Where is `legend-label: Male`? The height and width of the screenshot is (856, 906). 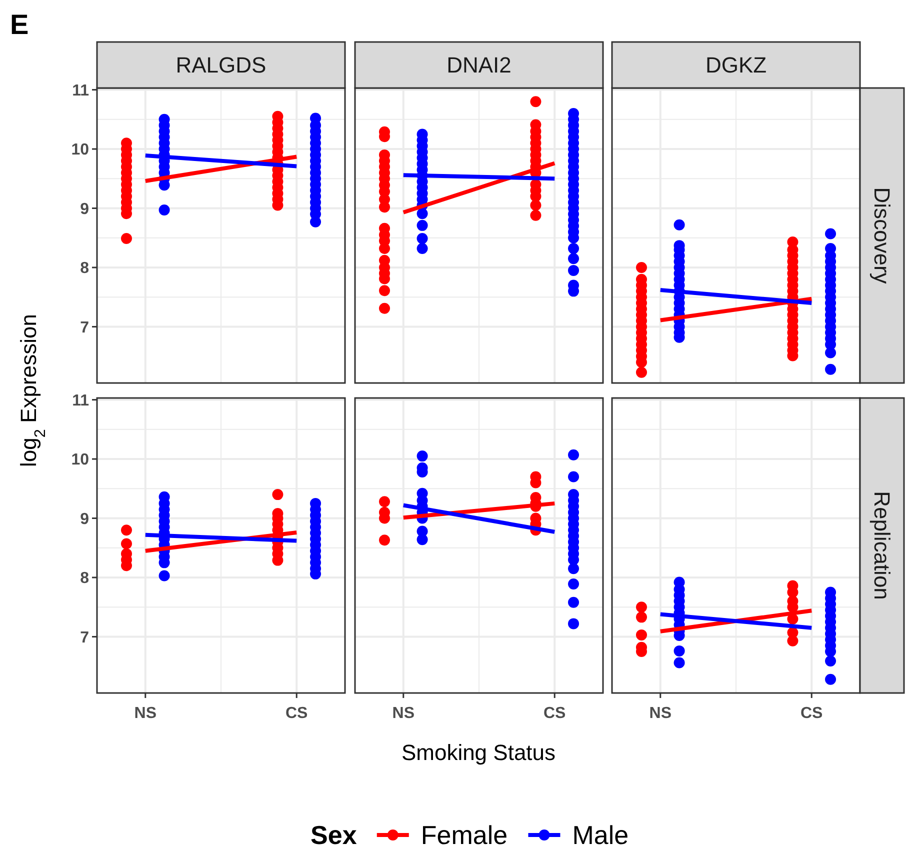 legend-label: Male is located at coordinates (600, 835).